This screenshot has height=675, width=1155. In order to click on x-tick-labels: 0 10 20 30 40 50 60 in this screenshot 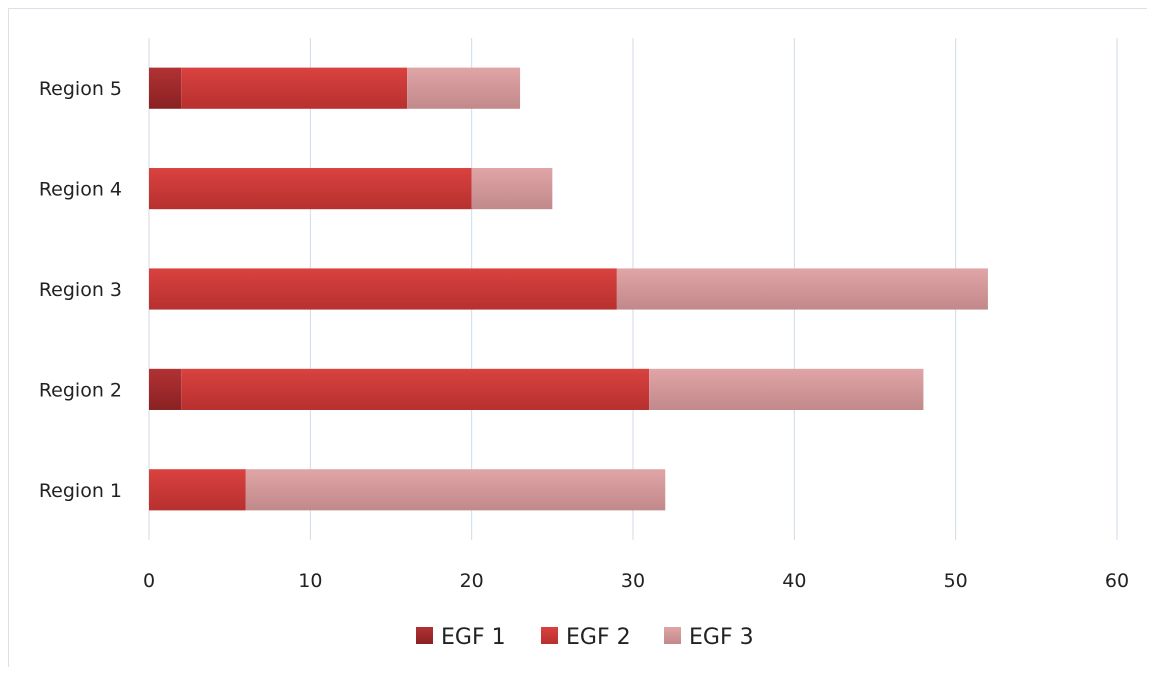, I will do `click(636, 581)`.